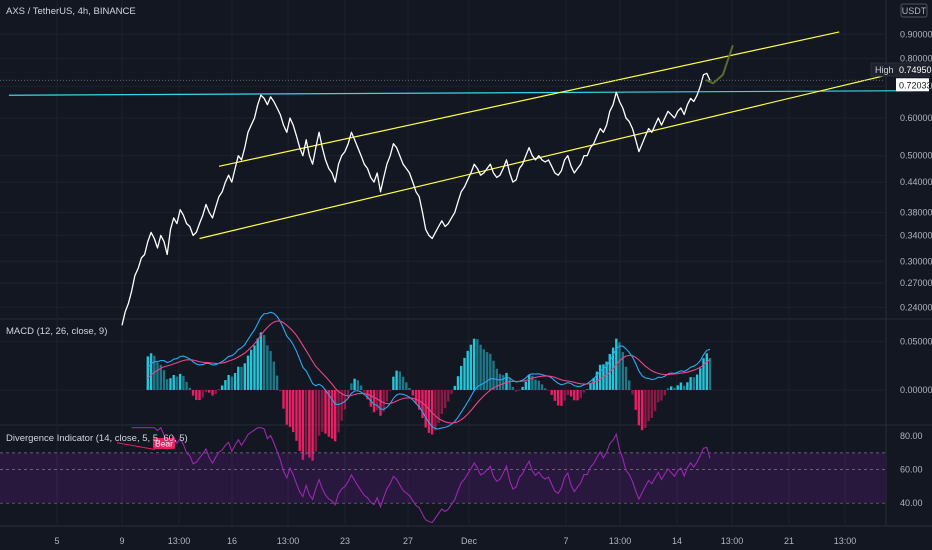 The width and height of the screenshot is (932, 550). What do you see at coordinates (56, 541) in the screenshot?
I see `time-tick-label: 5` at bounding box center [56, 541].